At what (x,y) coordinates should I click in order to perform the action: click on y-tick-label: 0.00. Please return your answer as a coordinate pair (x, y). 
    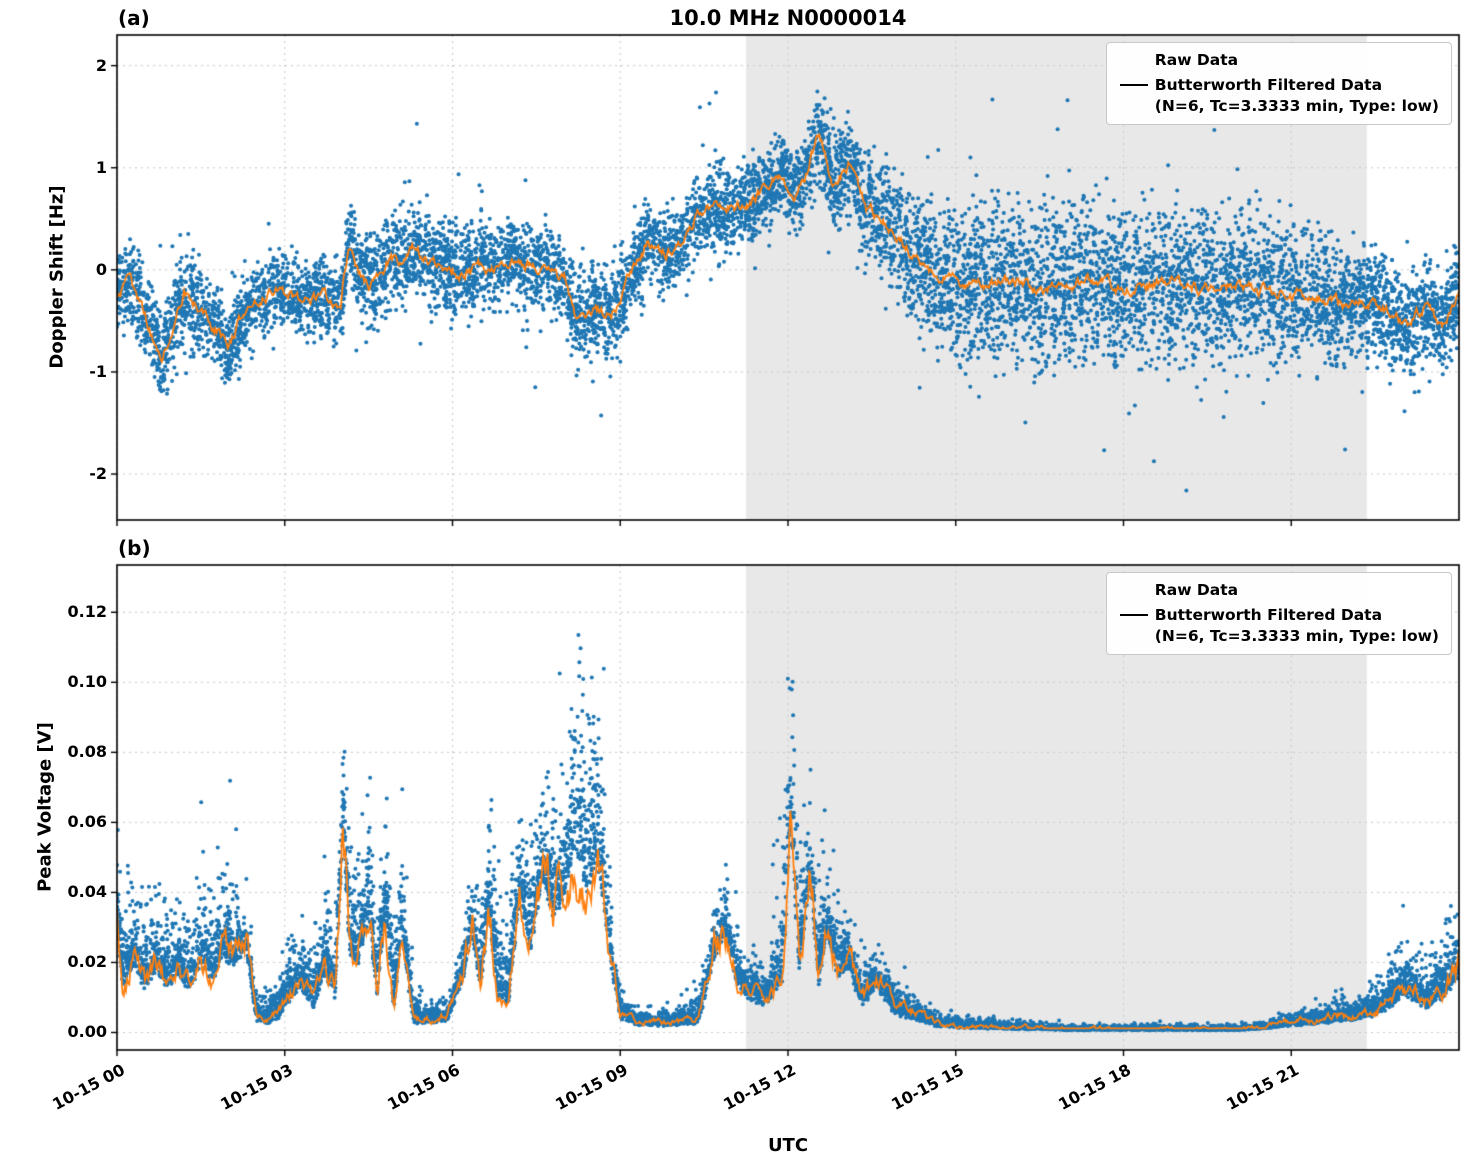
    Looking at the image, I should click on (87, 1032).